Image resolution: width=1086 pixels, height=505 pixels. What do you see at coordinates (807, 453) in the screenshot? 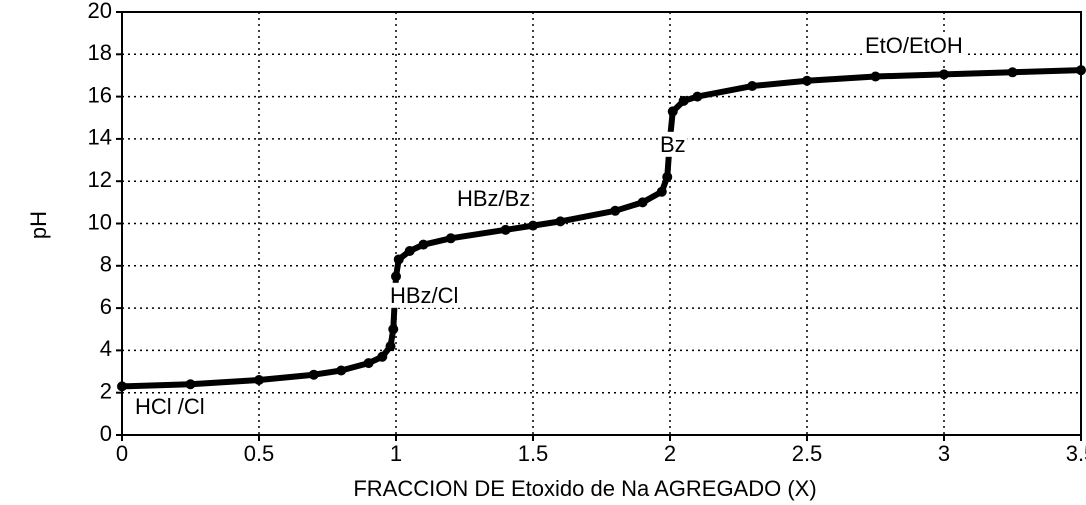
I see `x-tick-label: 2.5` at bounding box center [807, 453].